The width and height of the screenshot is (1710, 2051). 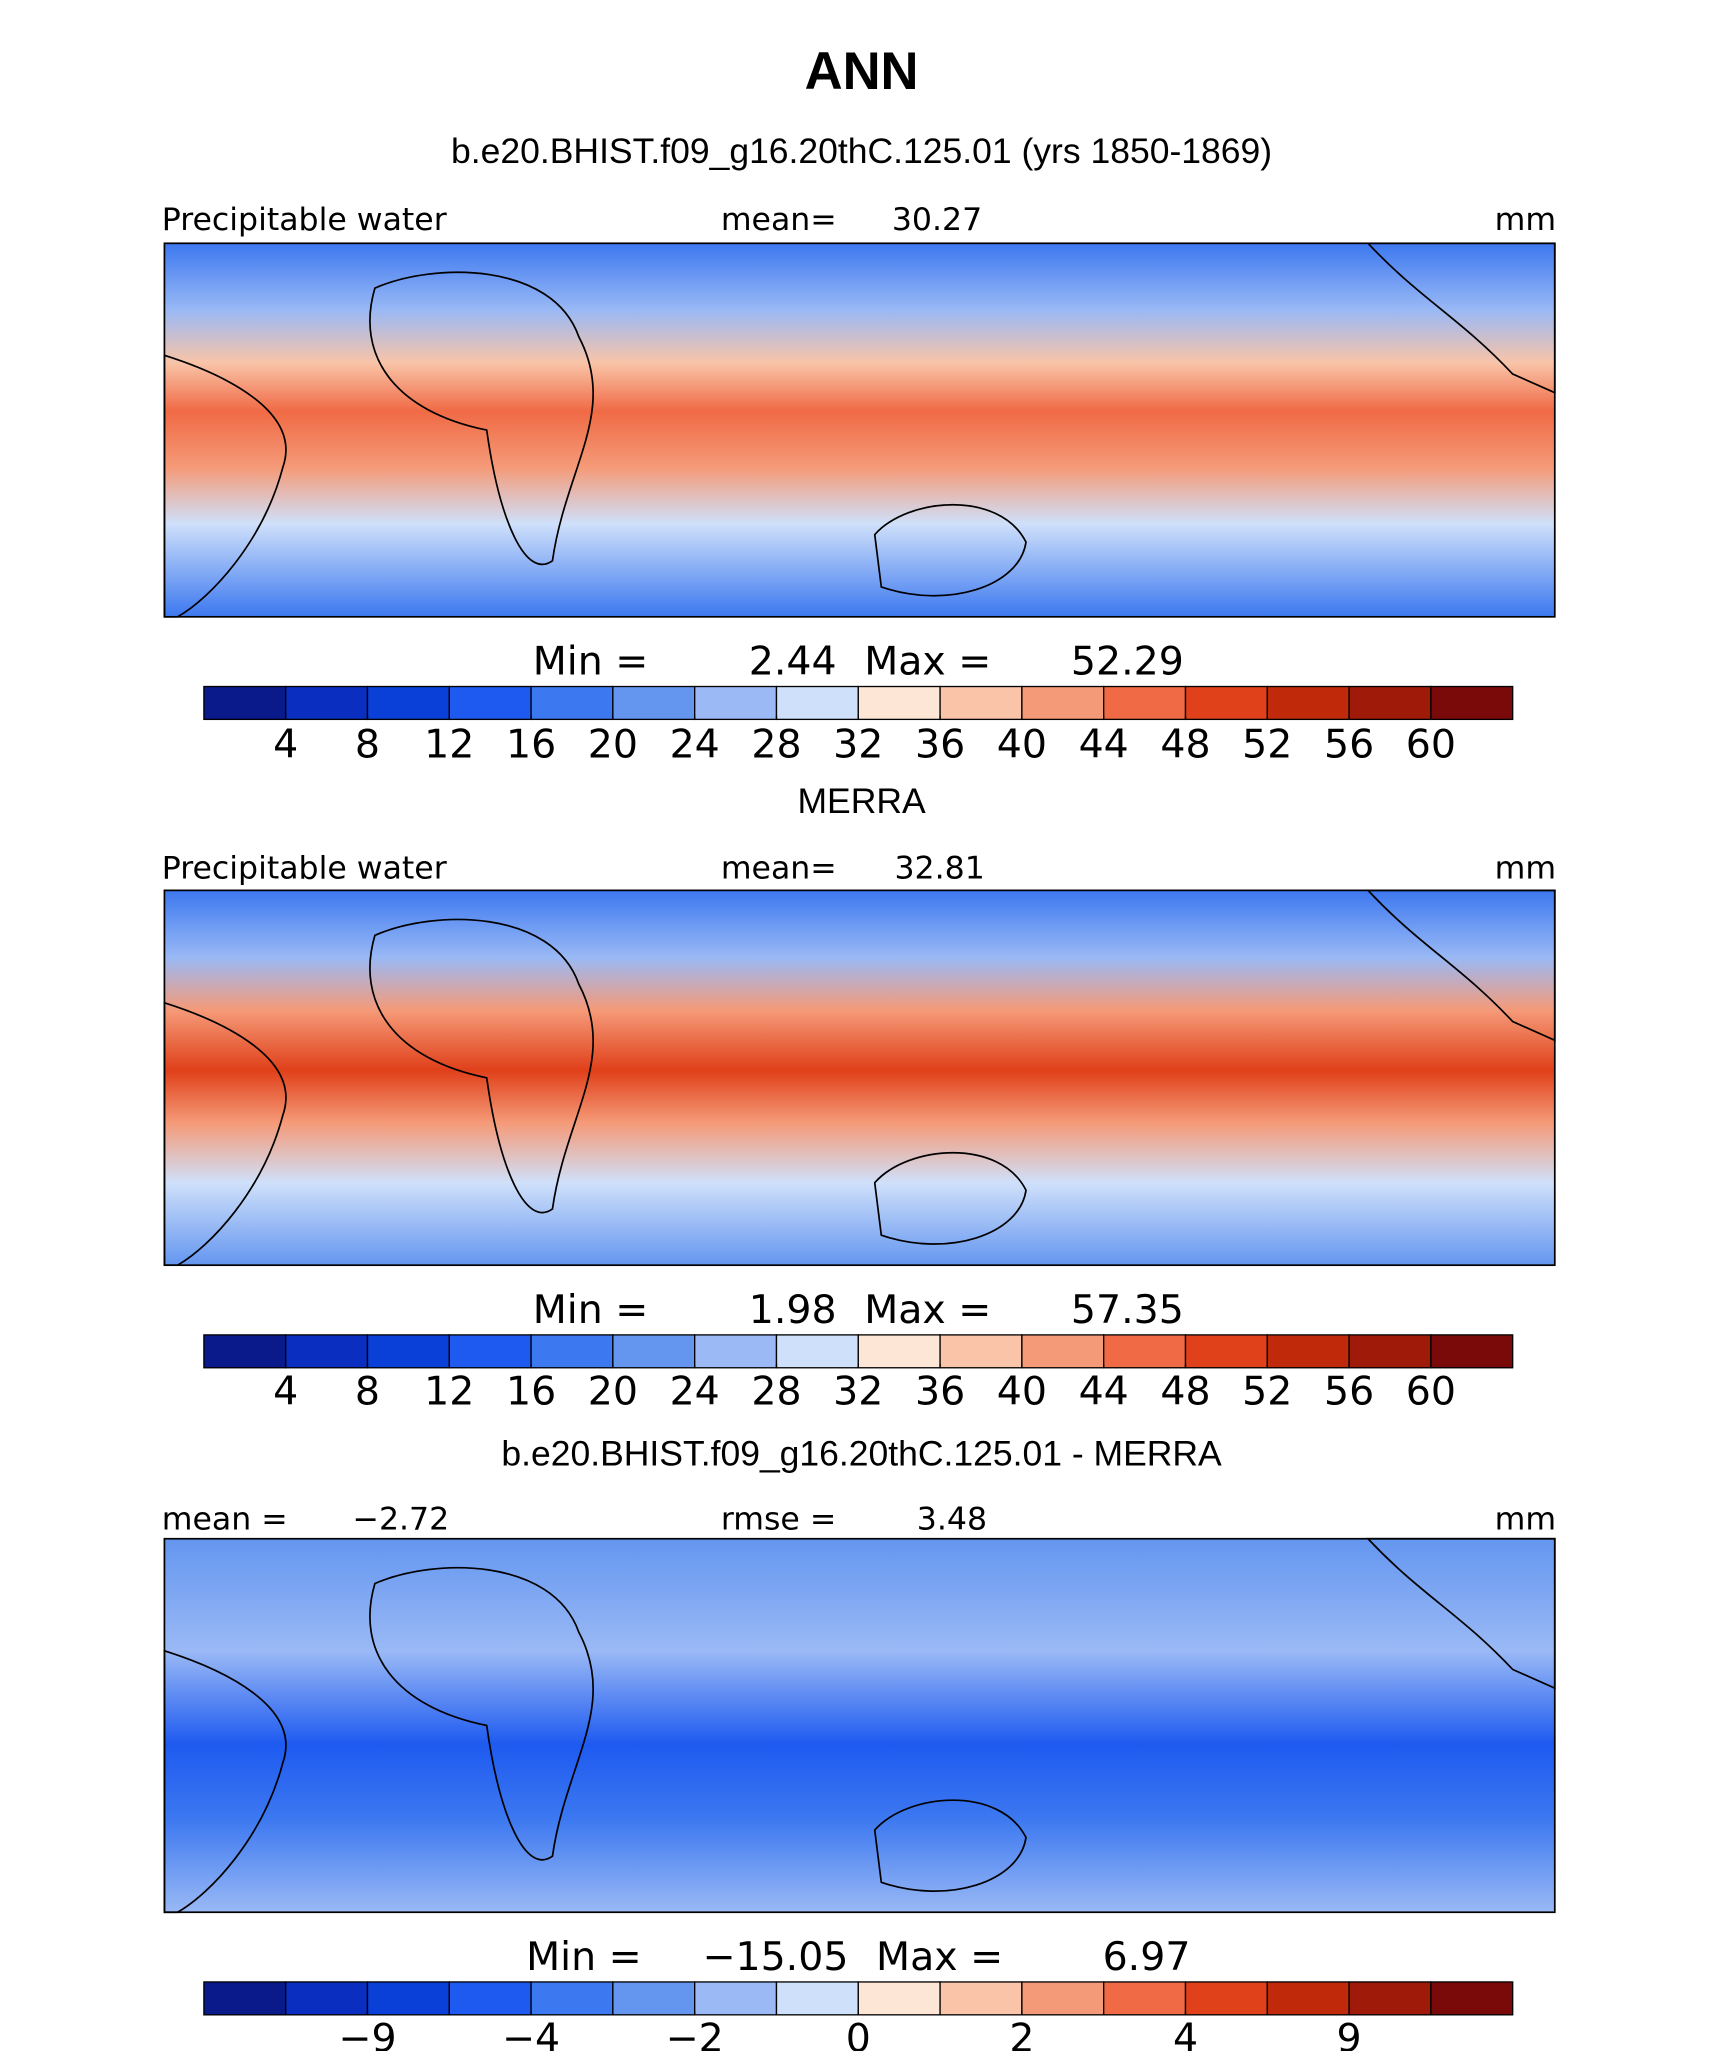 I want to click on figure-title: ANN, so click(x=862, y=71).